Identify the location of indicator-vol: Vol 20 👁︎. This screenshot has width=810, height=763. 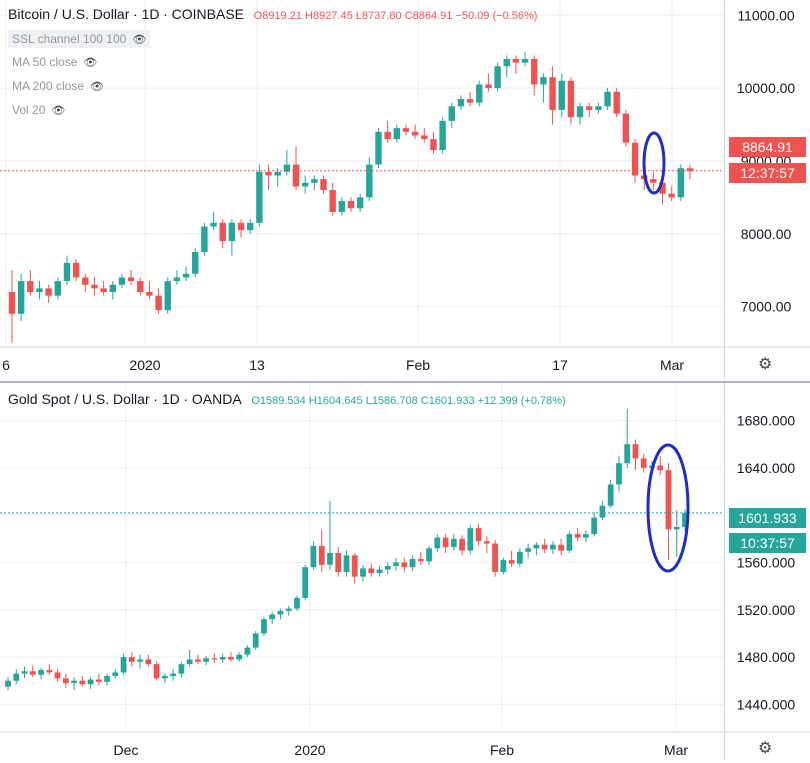
(38, 110).